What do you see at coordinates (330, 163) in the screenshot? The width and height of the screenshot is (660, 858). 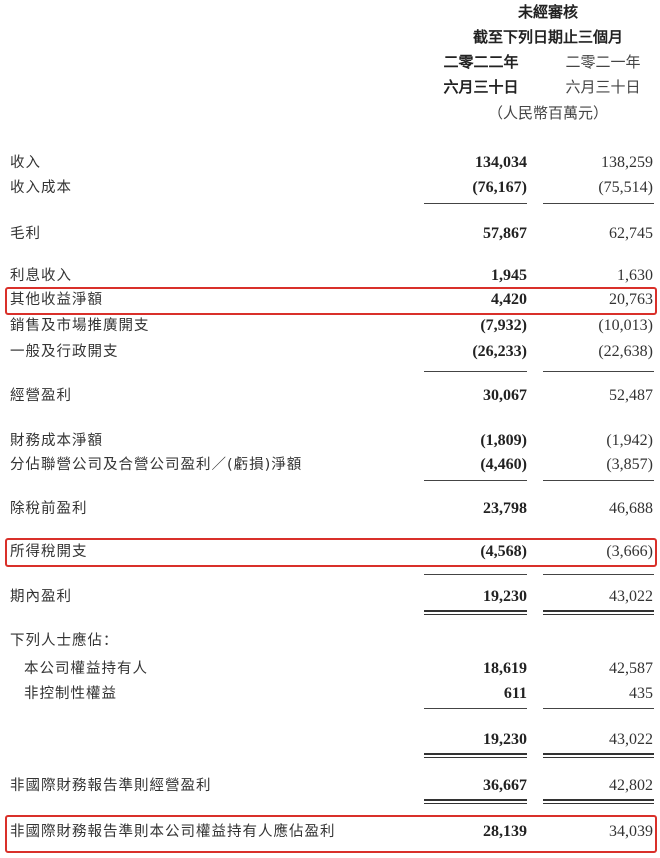 I see `table-row: 收入 134,034 138,259` at bounding box center [330, 163].